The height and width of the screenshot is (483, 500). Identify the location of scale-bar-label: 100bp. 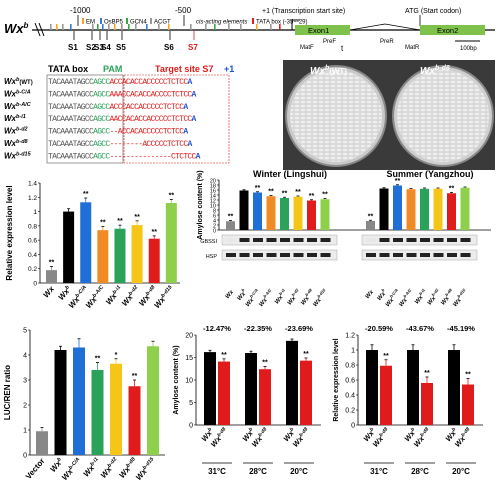
(468, 49).